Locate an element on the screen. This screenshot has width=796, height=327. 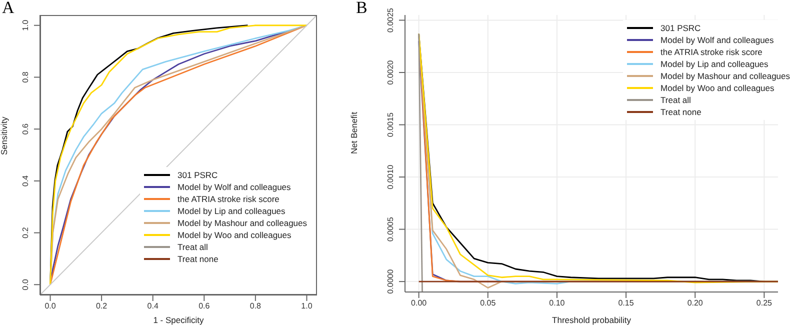
chart-title: B is located at coordinates (362, 9).